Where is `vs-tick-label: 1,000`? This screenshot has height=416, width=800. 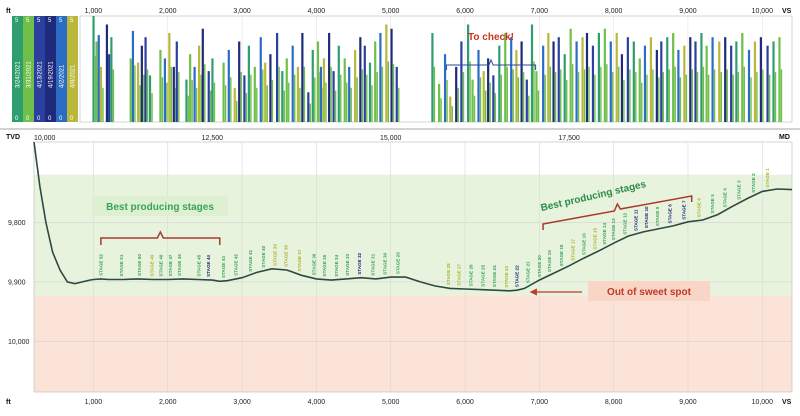
vs-tick-label: 1,000 is located at coordinates (94, 402).